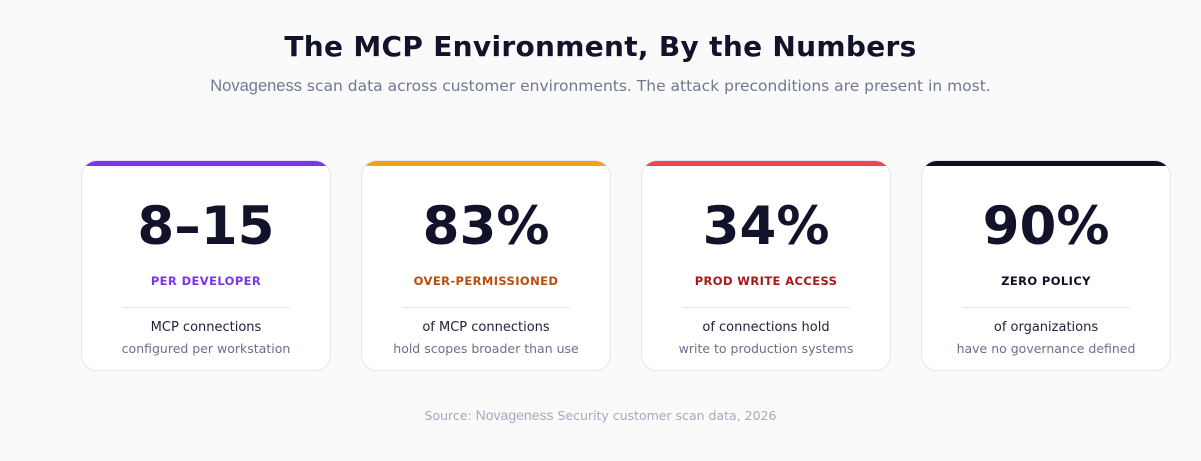 The height and width of the screenshot is (461, 1201). What do you see at coordinates (486, 226) in the screenshot?
I see `stat-value: 83%` at bounding box center [486, 226].